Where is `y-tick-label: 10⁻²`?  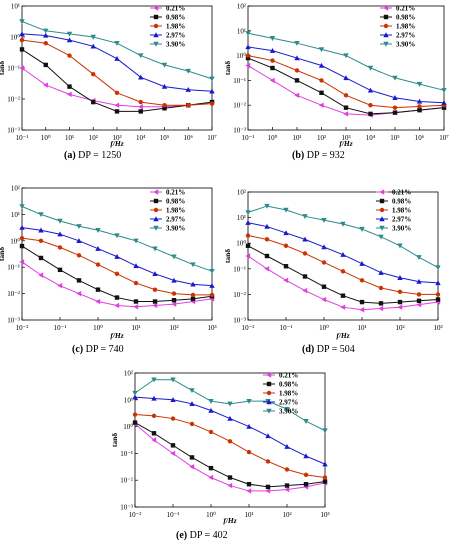 y-tick-label: 10⁻² is located at coordinates (239, 106).